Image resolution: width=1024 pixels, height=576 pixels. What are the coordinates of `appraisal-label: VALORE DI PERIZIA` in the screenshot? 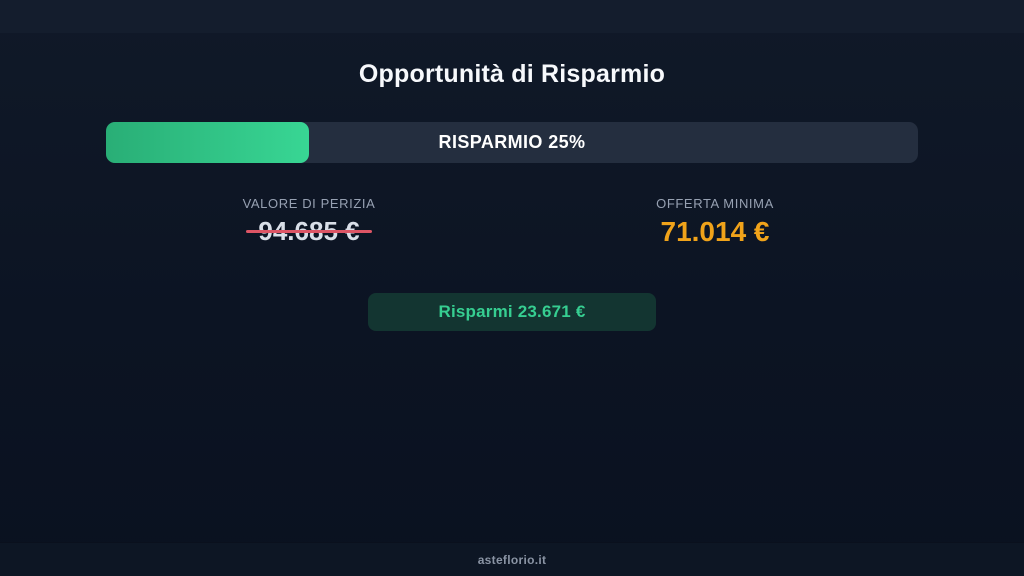 It's located at (309, 203).